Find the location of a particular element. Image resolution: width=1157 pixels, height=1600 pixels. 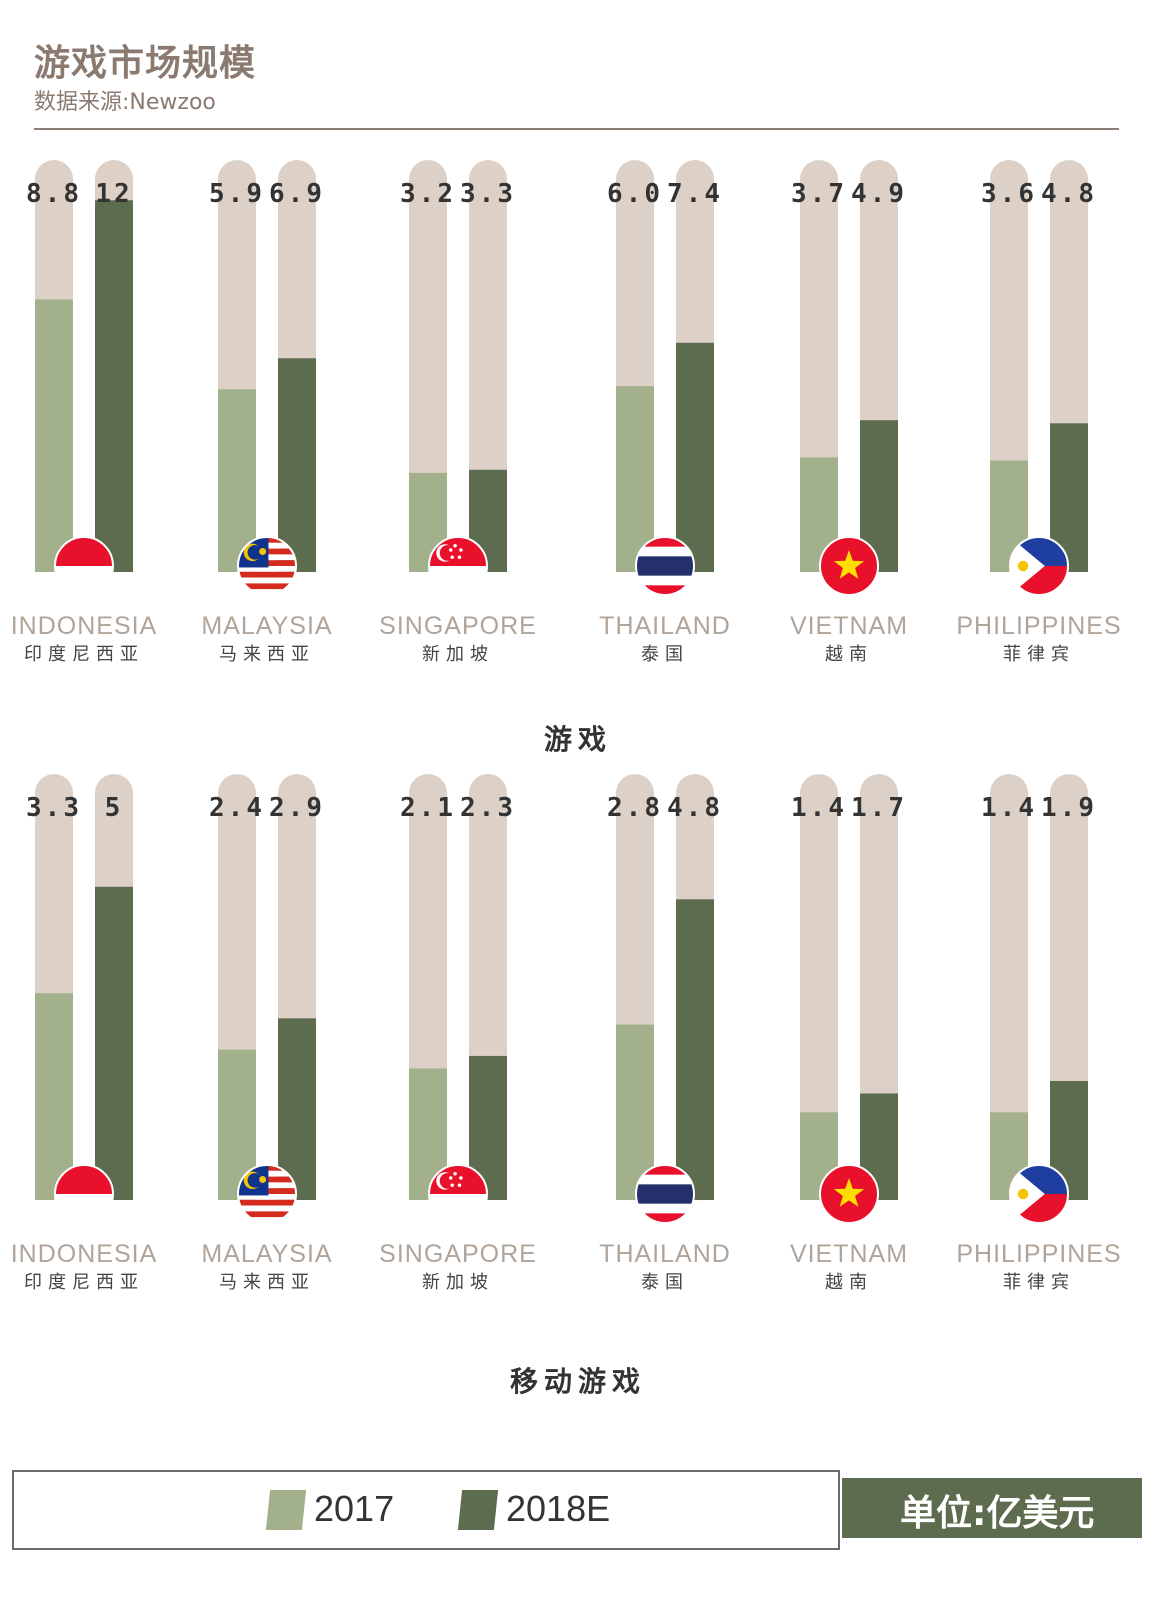

data-label: 12 is located at coordinates (113, 194).